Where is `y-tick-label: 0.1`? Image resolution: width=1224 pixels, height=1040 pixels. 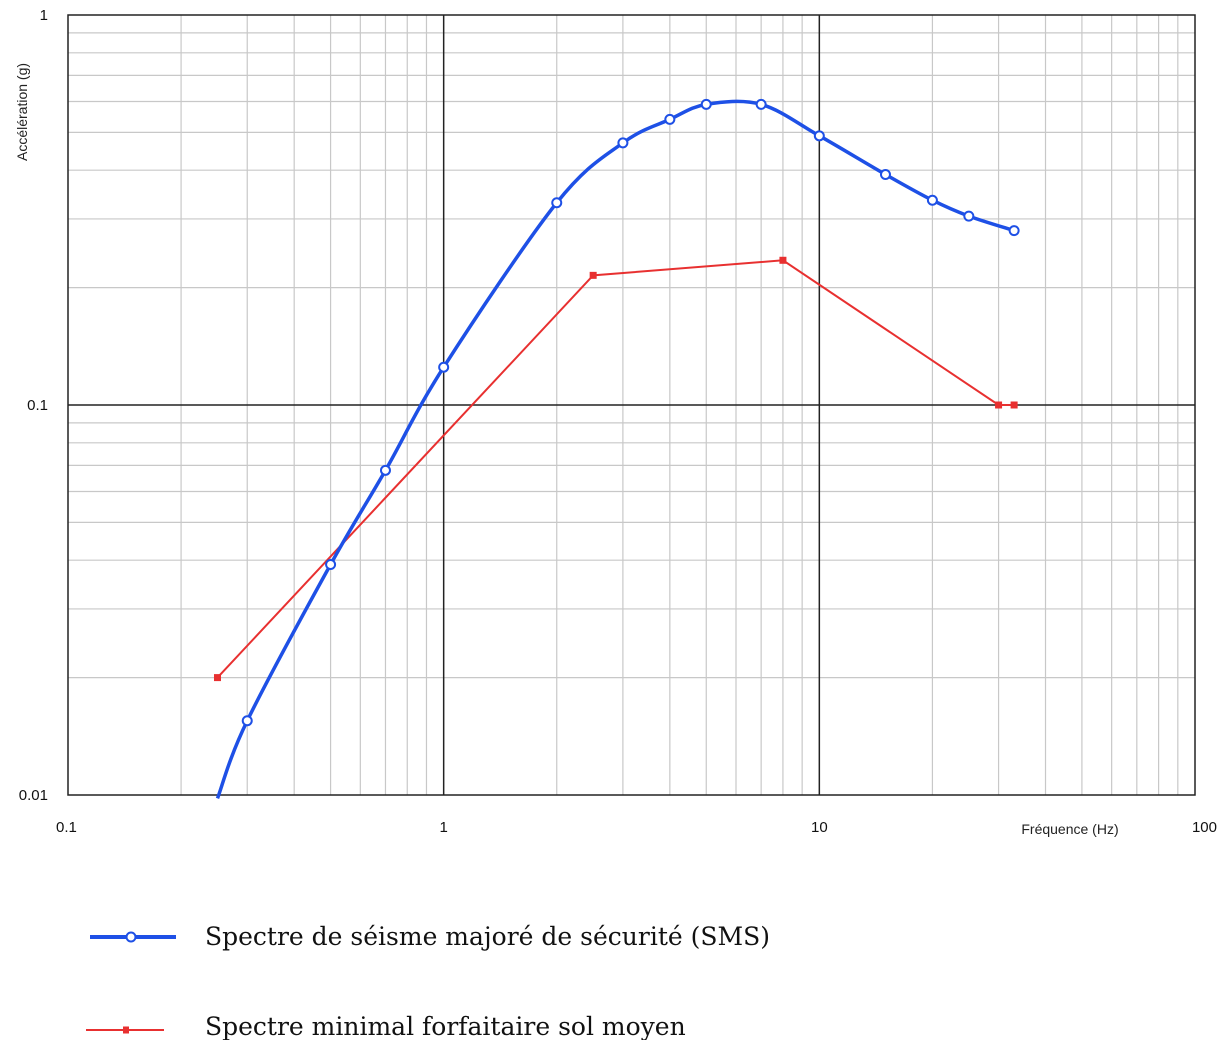 y-tick-label: 0.1 is located at coordinates (37, 405).